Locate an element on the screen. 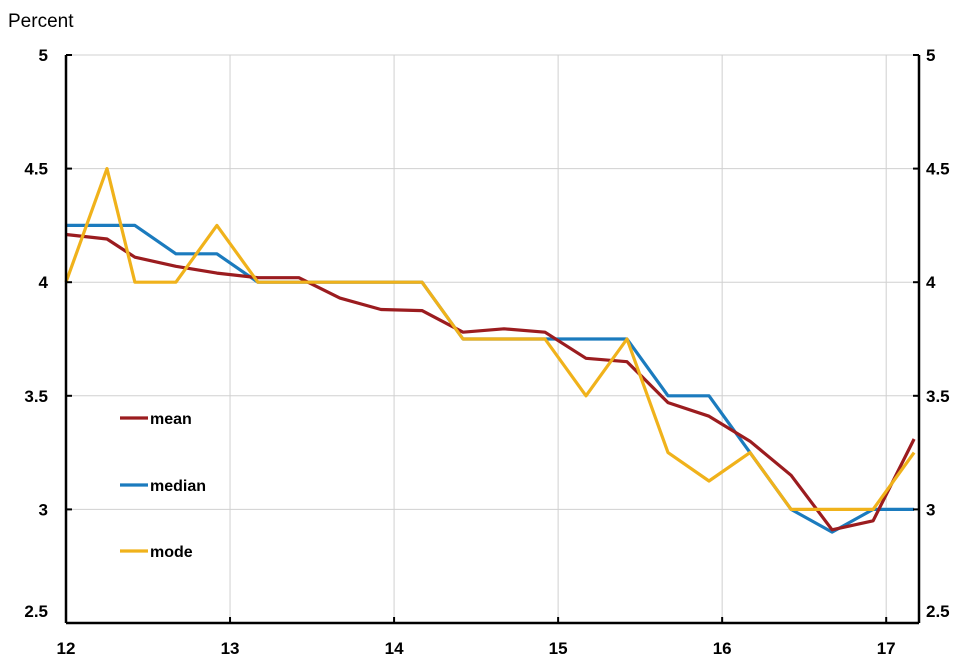 This screenshot has width=969, height=659. y-tick-label-right: 3.5 is located at coordinates (938, 396).